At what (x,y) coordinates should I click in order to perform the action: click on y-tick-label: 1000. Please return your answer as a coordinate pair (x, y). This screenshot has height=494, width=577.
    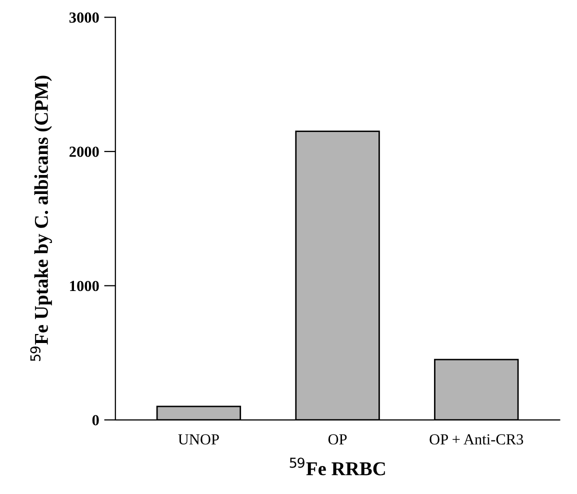
    Looking at the image, I should click on (84, 286).